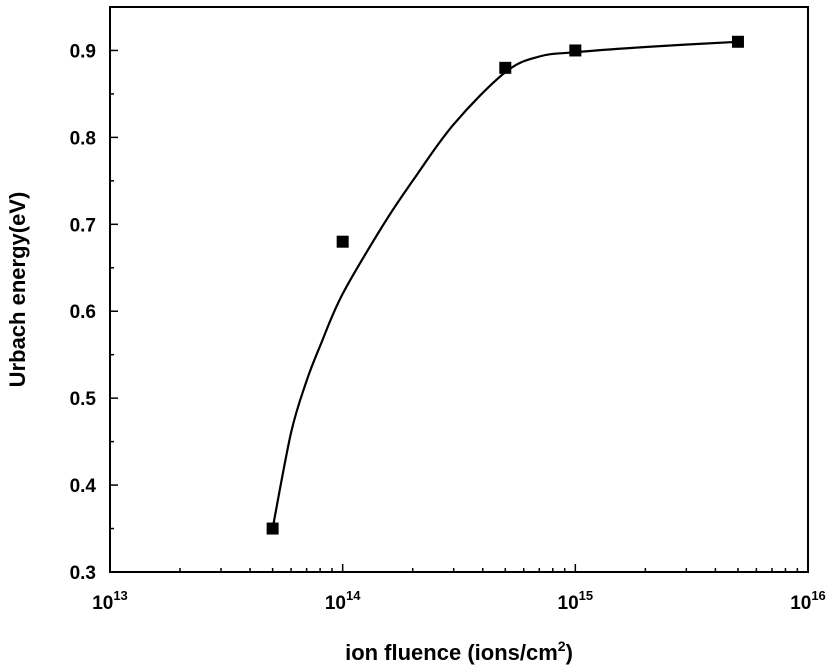 This screenshot has width=833, height=669. What do you see at coordinates (17, 290) in the screenshot?
I see `y-axis-title: Urbach energy(eV)` at bounding box center [17, 290].